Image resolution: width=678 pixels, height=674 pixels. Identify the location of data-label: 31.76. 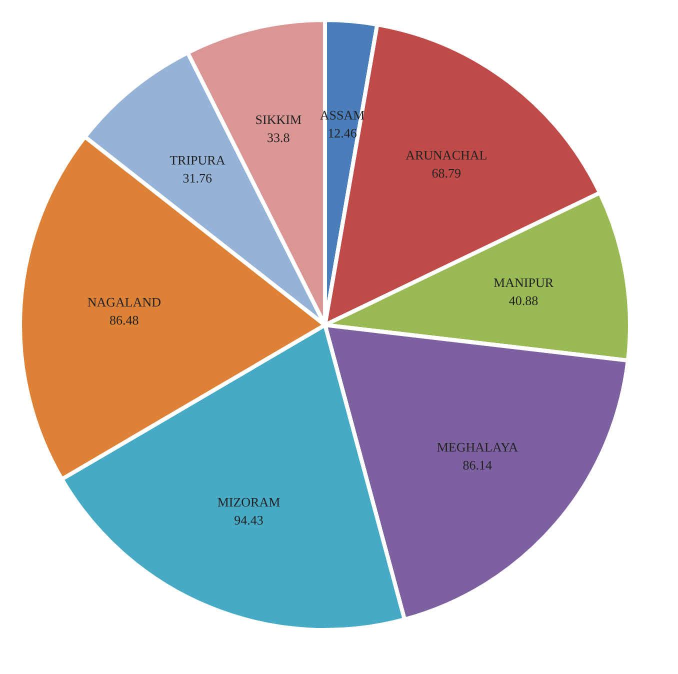
(197, 178).